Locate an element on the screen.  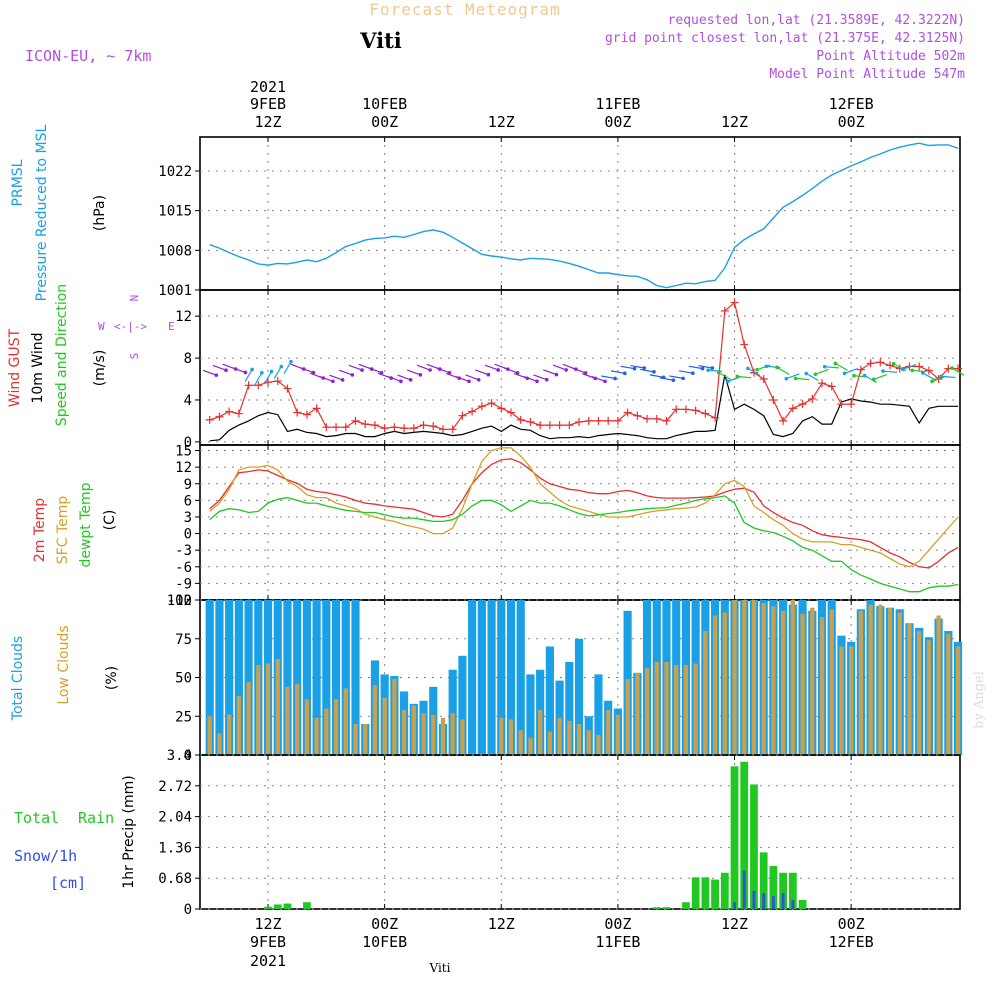
wind-10m-label: 10m Wind is located at coordinates (38, 367).